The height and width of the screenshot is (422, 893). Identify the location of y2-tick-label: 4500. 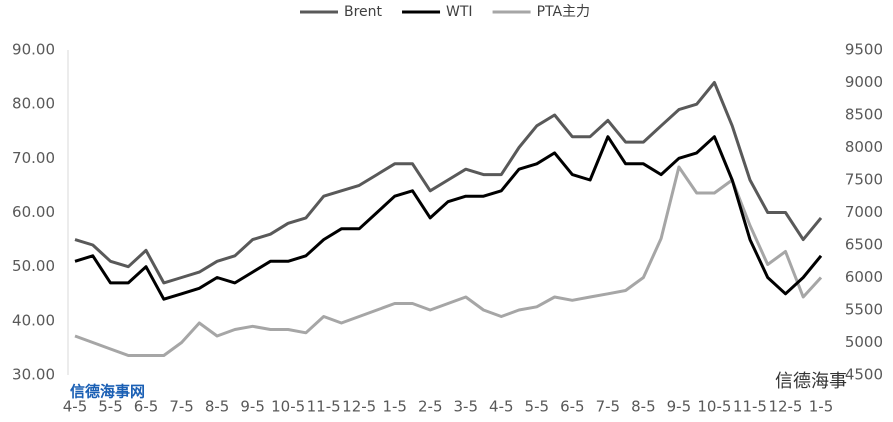
(864, 375).